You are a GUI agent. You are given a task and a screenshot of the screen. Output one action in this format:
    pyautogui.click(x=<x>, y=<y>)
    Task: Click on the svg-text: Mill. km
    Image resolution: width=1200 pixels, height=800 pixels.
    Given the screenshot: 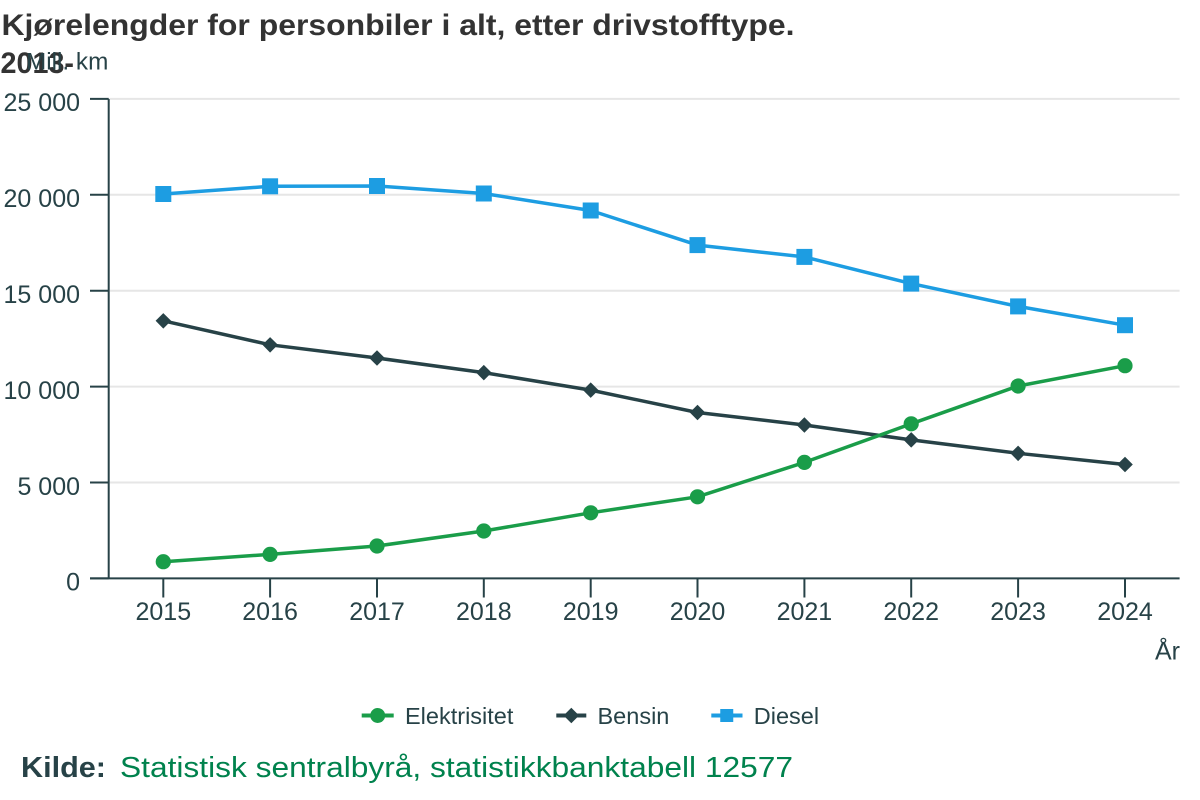 What is the action you would take?
    pyautogui.click(x=67, y=62)
    